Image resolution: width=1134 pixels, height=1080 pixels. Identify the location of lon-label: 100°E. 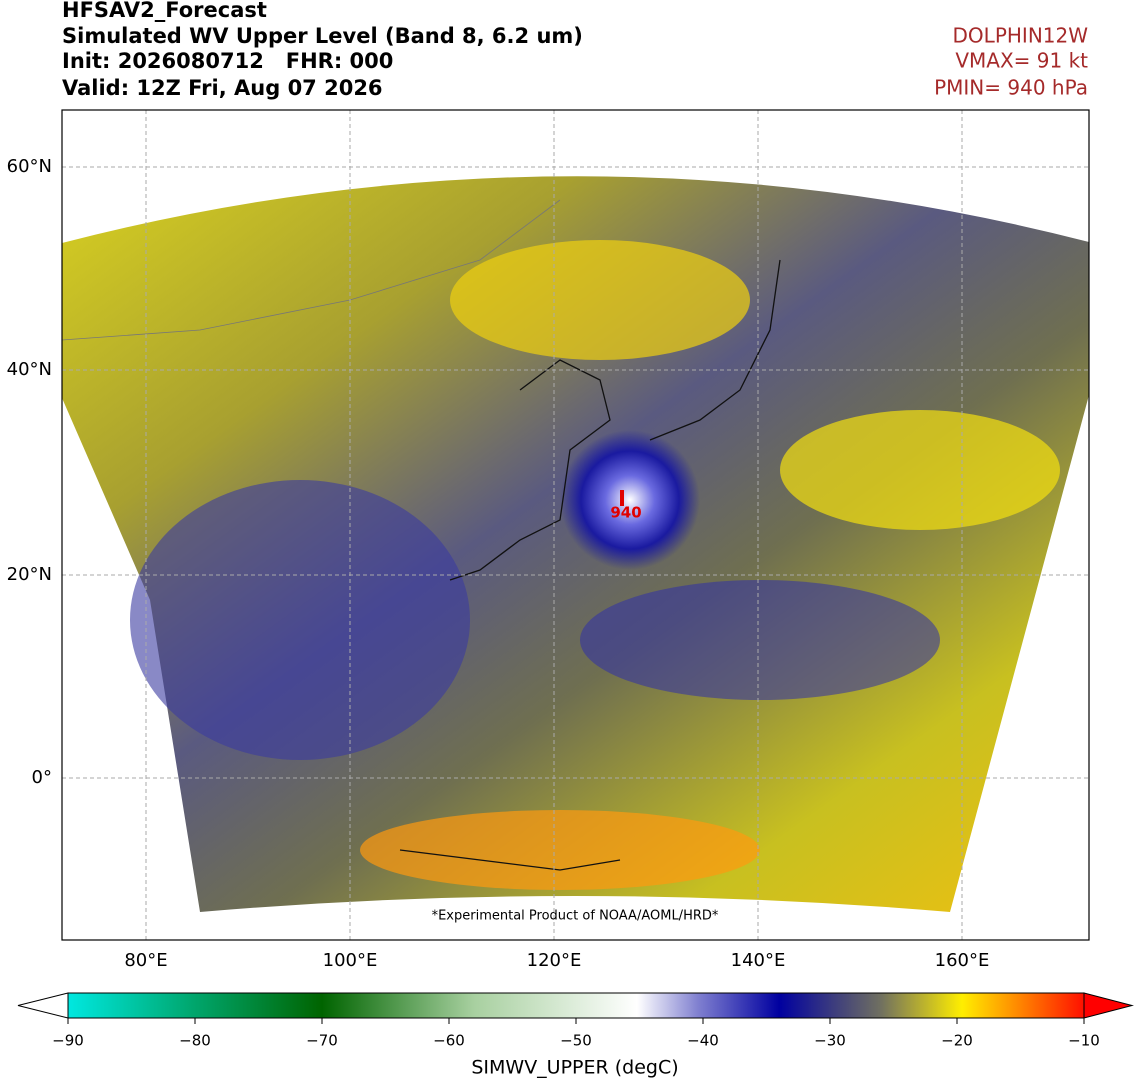
(350, 960).